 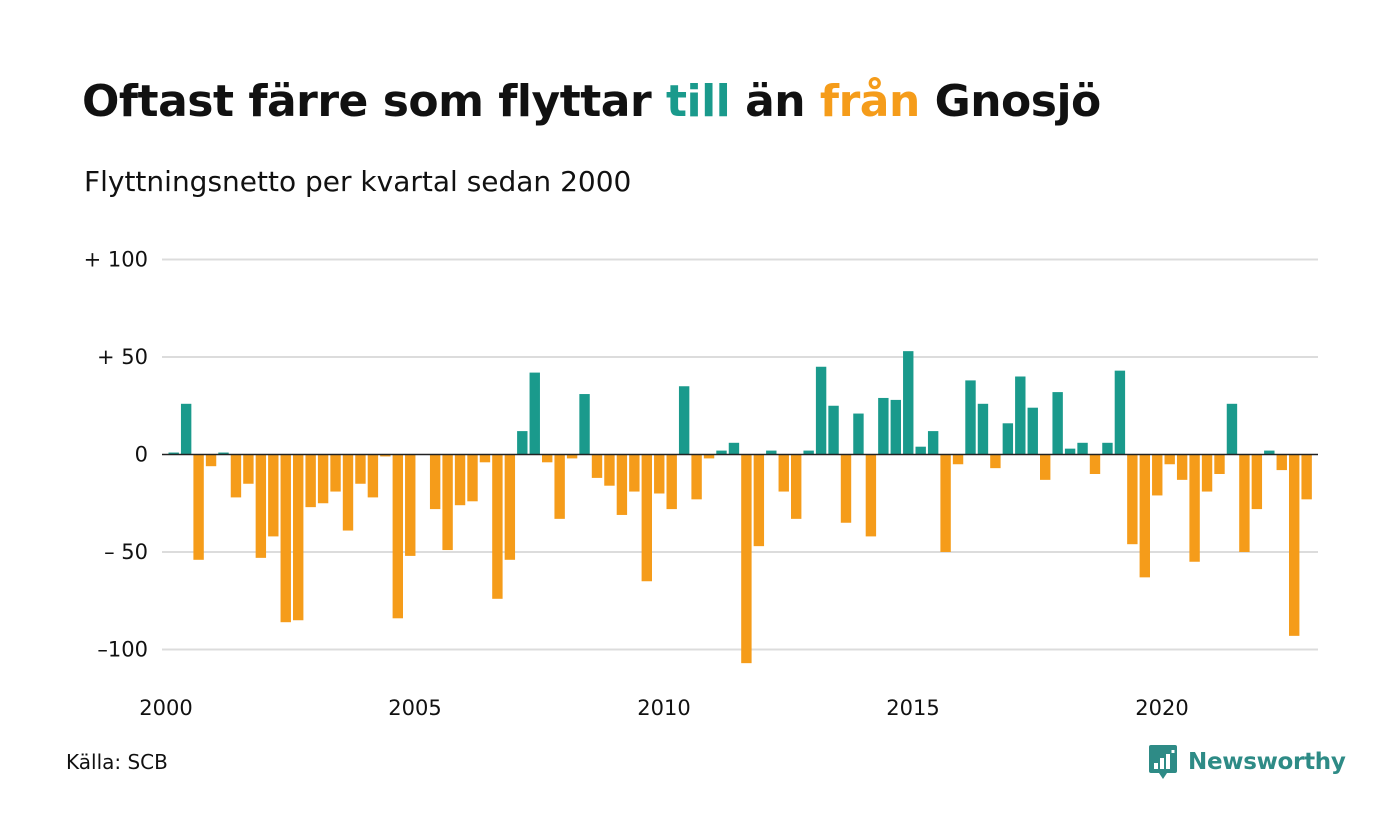 What do you see at coordinates (1169, 459) in the screenshot?
I see `bar-2020K1` at bounding box center [1169, 459].